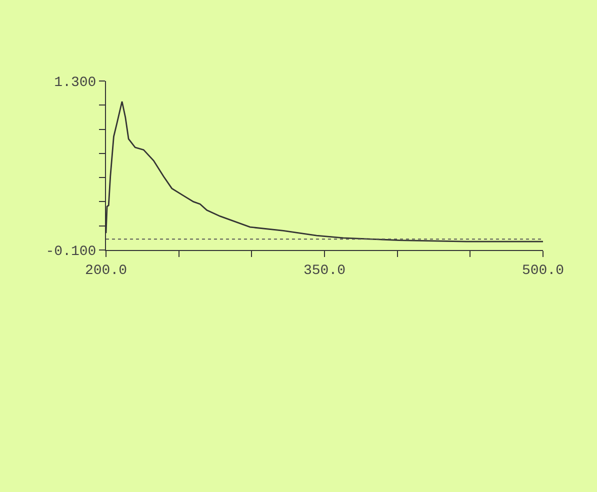  What do you see at coordinates (324, 270) in the screenshot?
I see `x-tick-label: 350.0` at bounding box center [324, 270].